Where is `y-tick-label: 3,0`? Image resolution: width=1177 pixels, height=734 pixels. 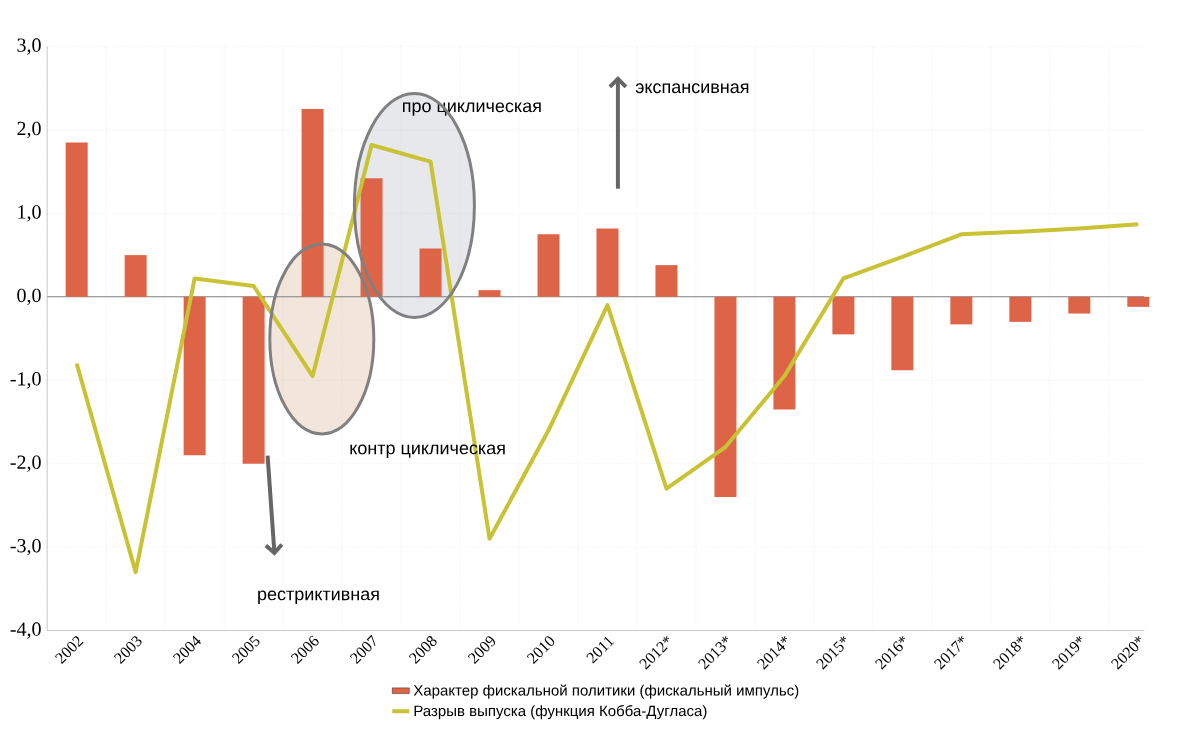
y-tick-label: 3,0 is located at coordinates (29, 46).